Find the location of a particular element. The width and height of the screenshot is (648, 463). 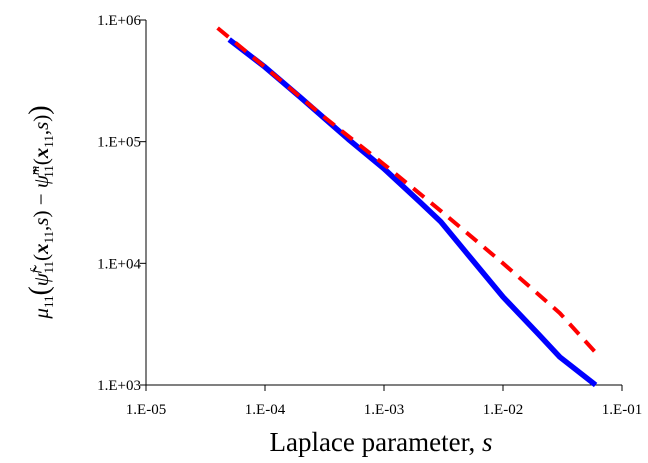

x-tick-label: 1.E-01 is located at coordinates (622, 410).